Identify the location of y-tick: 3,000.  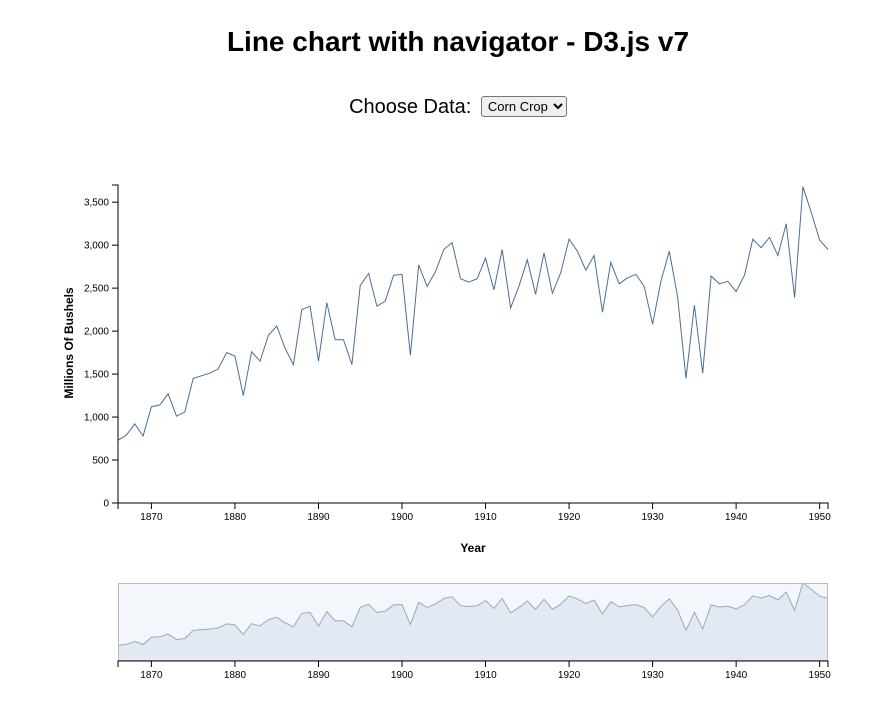
(101, 246).